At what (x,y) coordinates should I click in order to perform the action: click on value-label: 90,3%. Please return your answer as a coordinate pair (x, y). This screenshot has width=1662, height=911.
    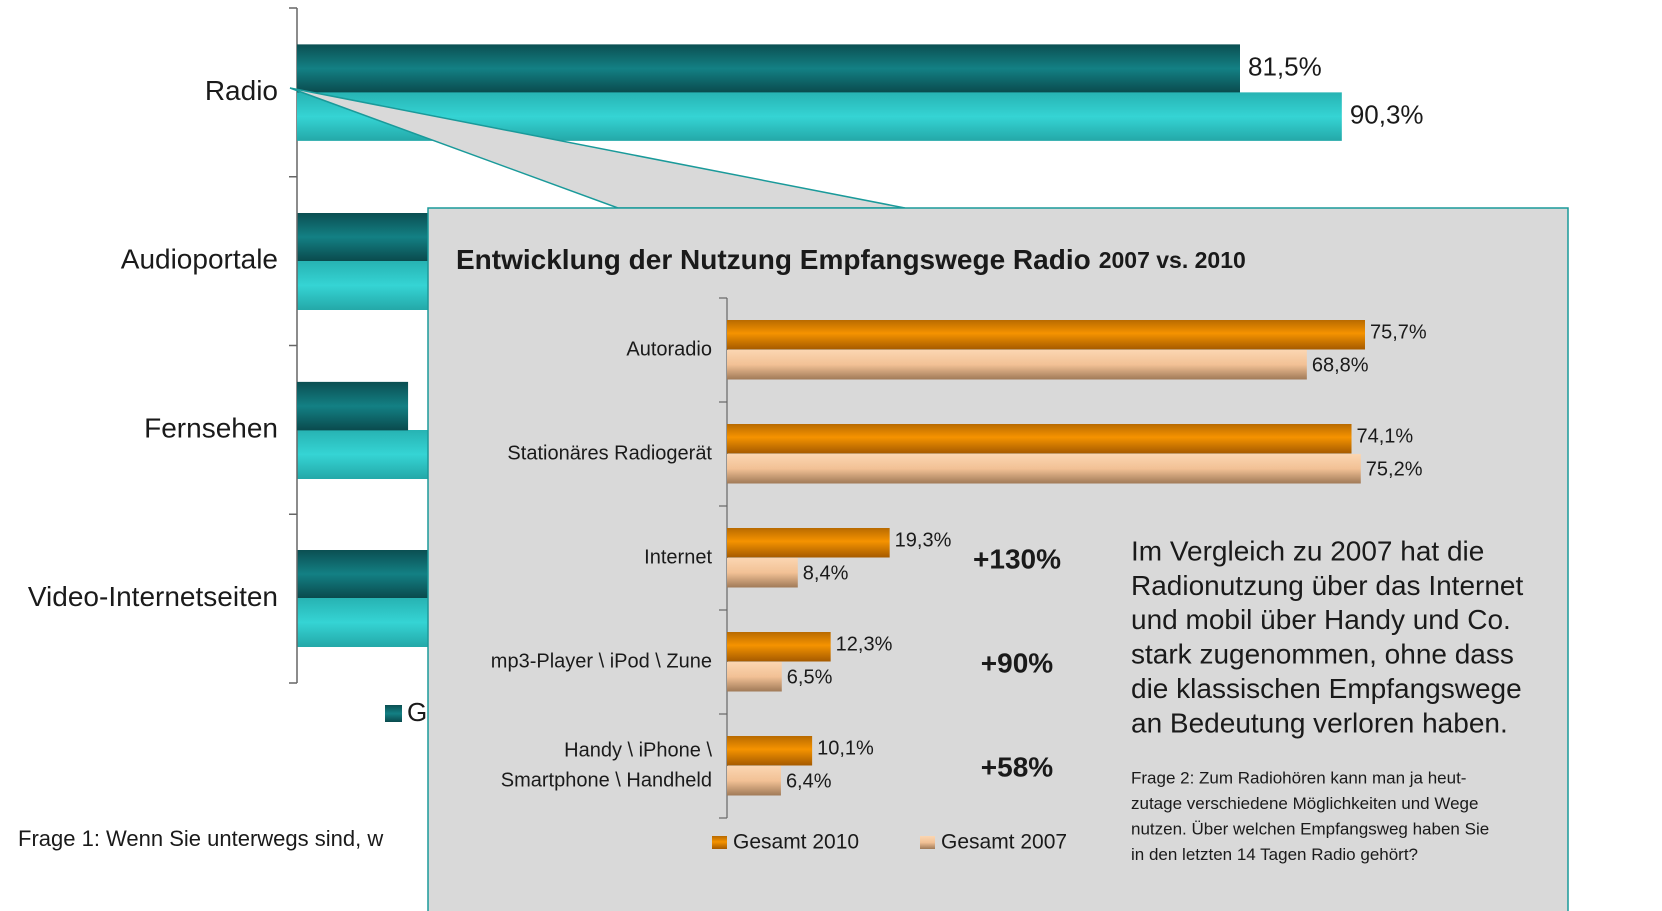
    Looking at the image, I should click on (1387, 114).